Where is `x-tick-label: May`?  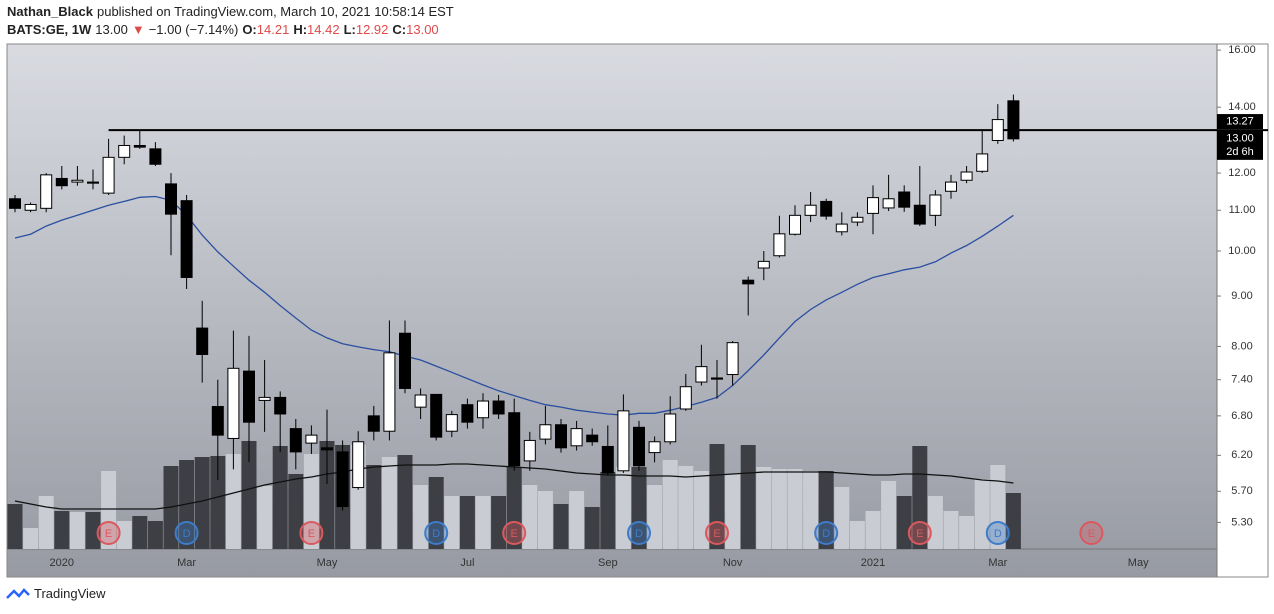
x-tick-label: May is located at coordinates (1138, 563).